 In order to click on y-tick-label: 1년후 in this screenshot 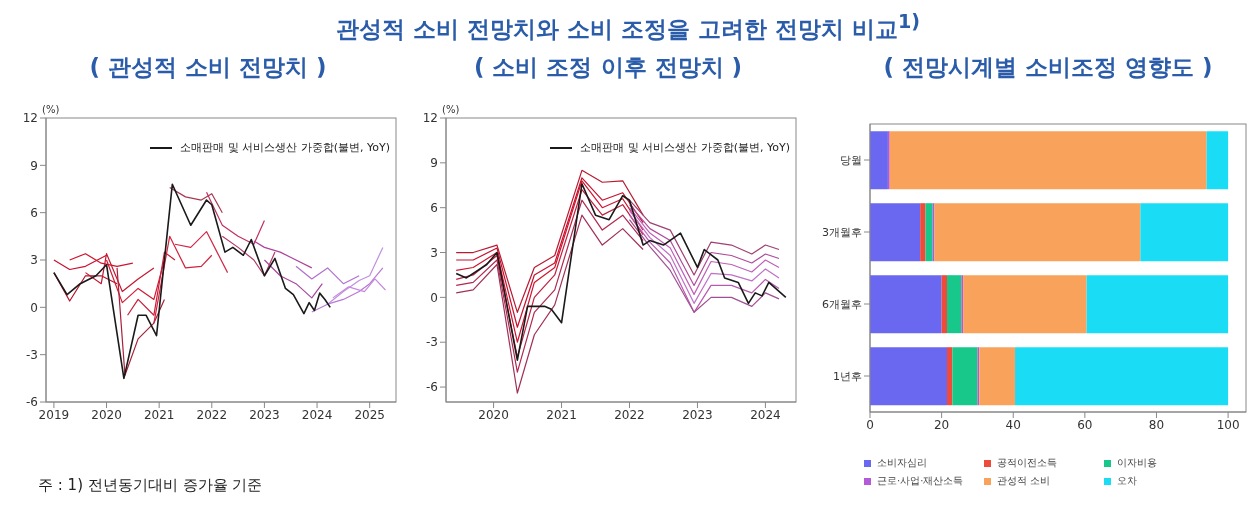, I will do `click(847, 376)`.